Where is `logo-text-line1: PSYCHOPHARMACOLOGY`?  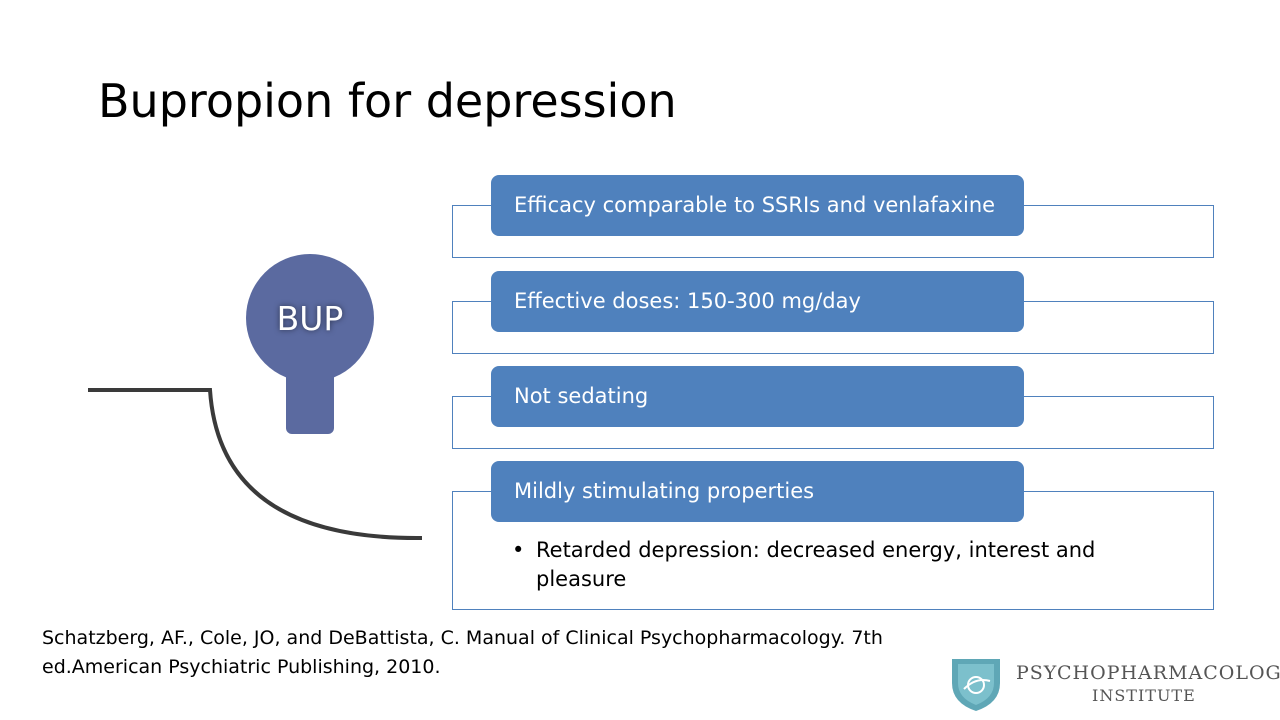 logo-text-line1: PSYCHOPHARMACOLOGY is located at coordinates (1148, 673).